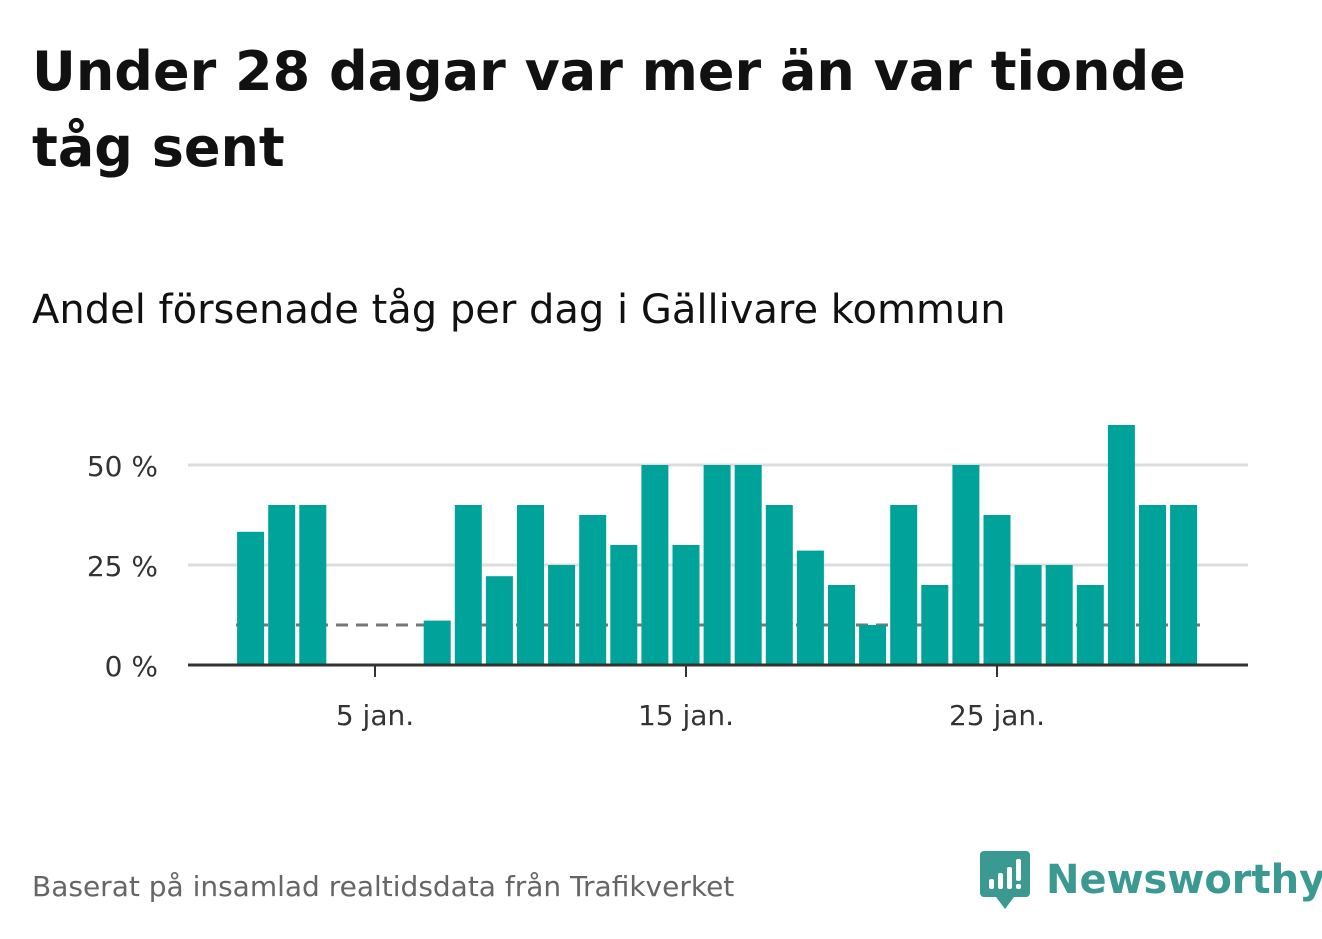  I want to click on y-tick-label: 0 %, so click(131, 666).